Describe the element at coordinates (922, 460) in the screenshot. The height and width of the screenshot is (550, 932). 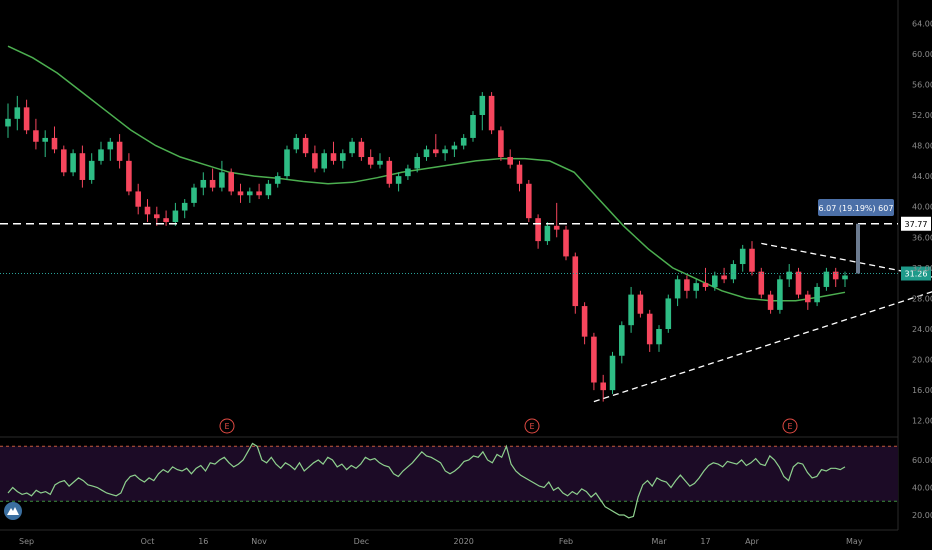
I see `rsi-tick-label: 60.00` at that location.